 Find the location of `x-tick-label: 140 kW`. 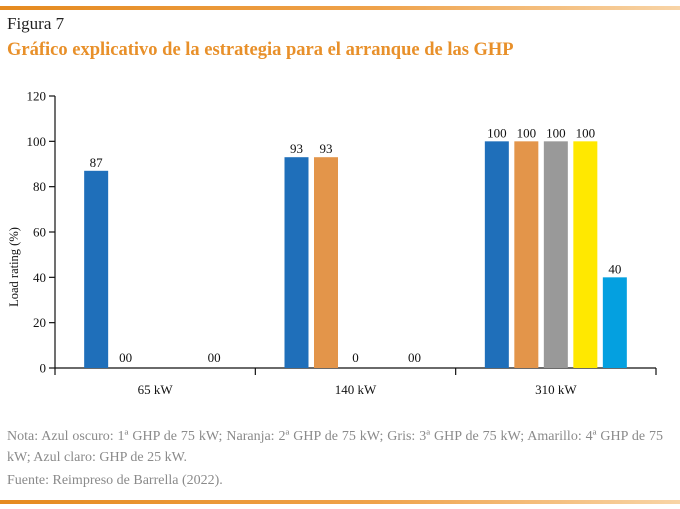

x-tick-label: 140 kW is located at coordinates (356, 389).